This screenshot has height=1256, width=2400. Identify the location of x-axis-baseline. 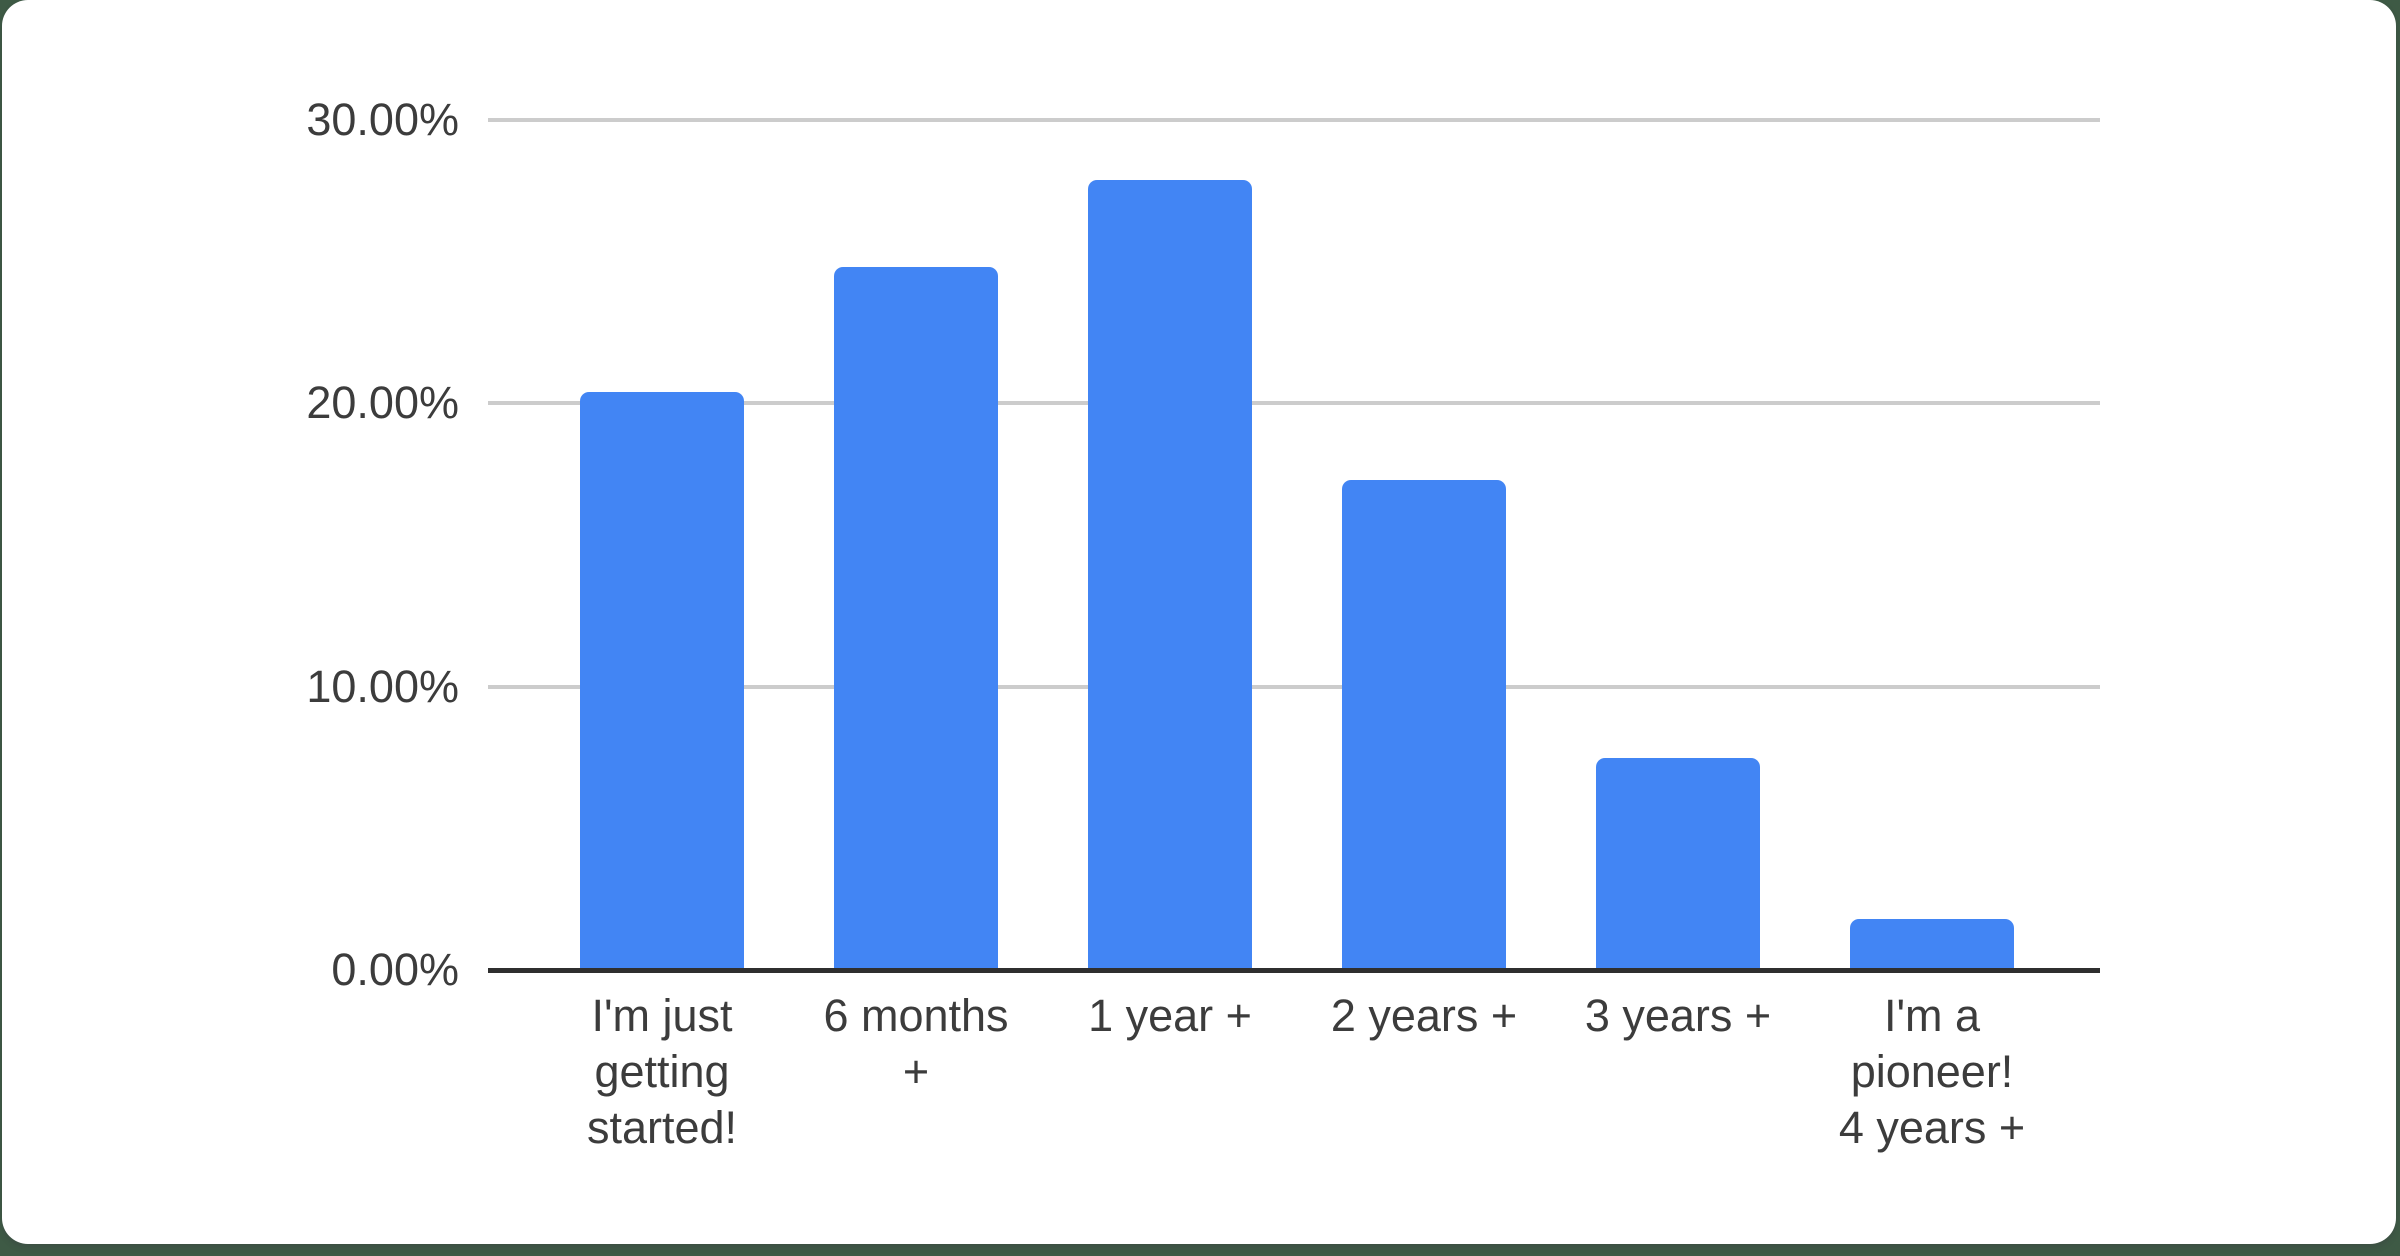
(1294, 970).